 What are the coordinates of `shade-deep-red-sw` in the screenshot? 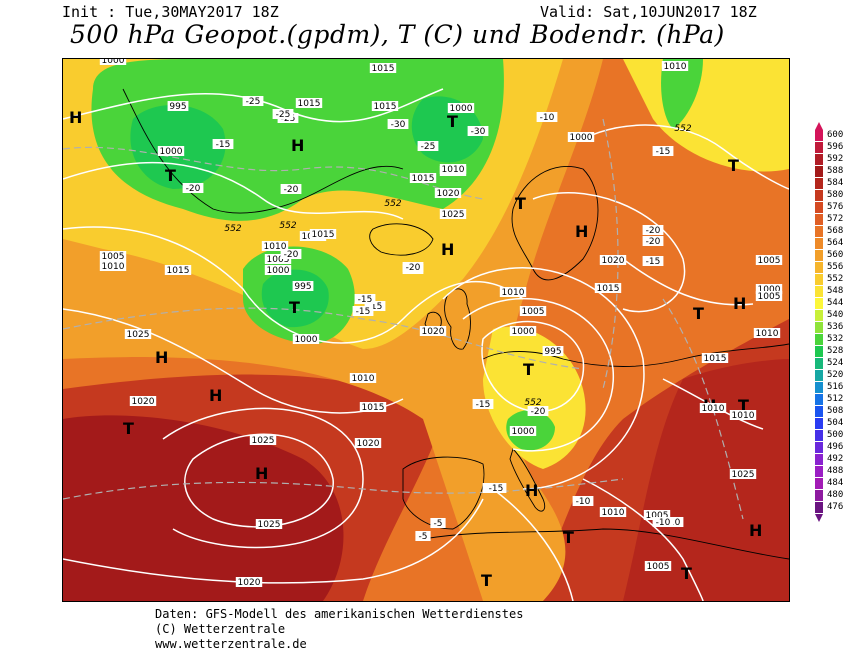 It's located at (203, 508).